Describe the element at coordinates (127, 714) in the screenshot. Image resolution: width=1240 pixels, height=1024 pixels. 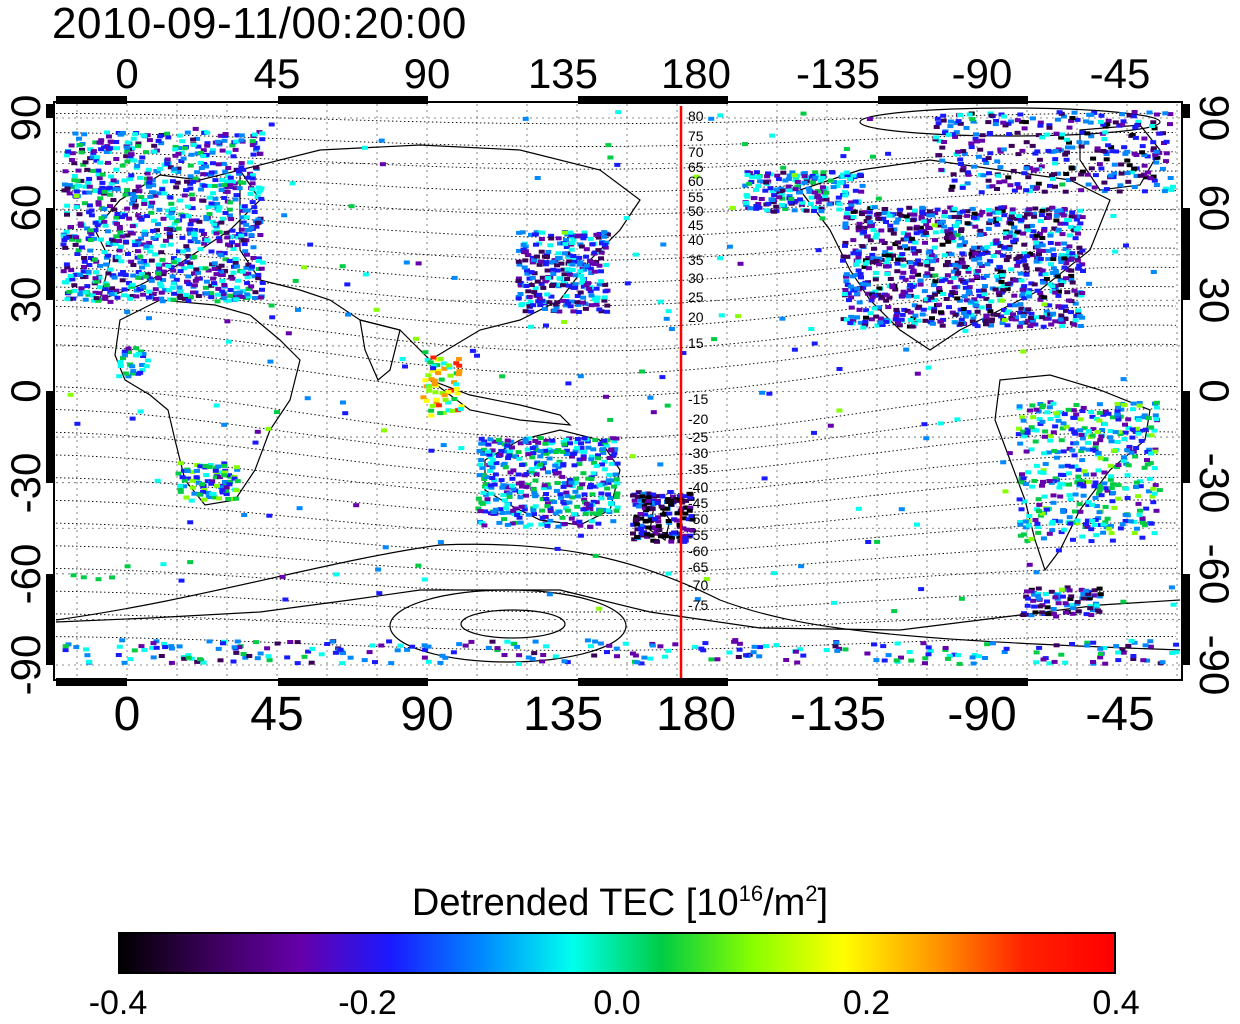
I see `lon-tick-label-bottom: 0` at that location.